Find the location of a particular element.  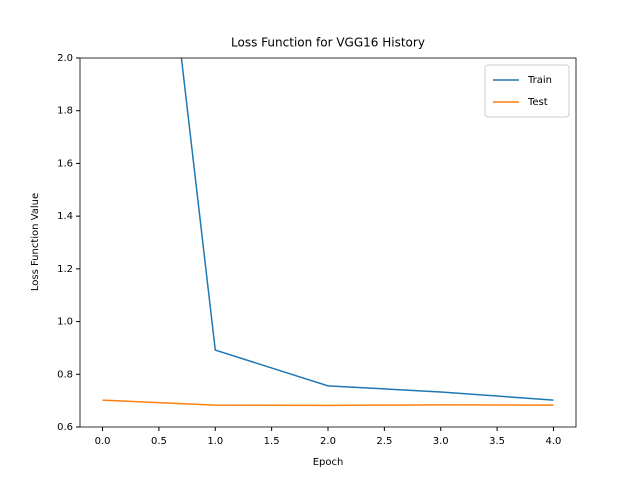

y-tick-label: 1.0 is located at coordinates (65, 322).